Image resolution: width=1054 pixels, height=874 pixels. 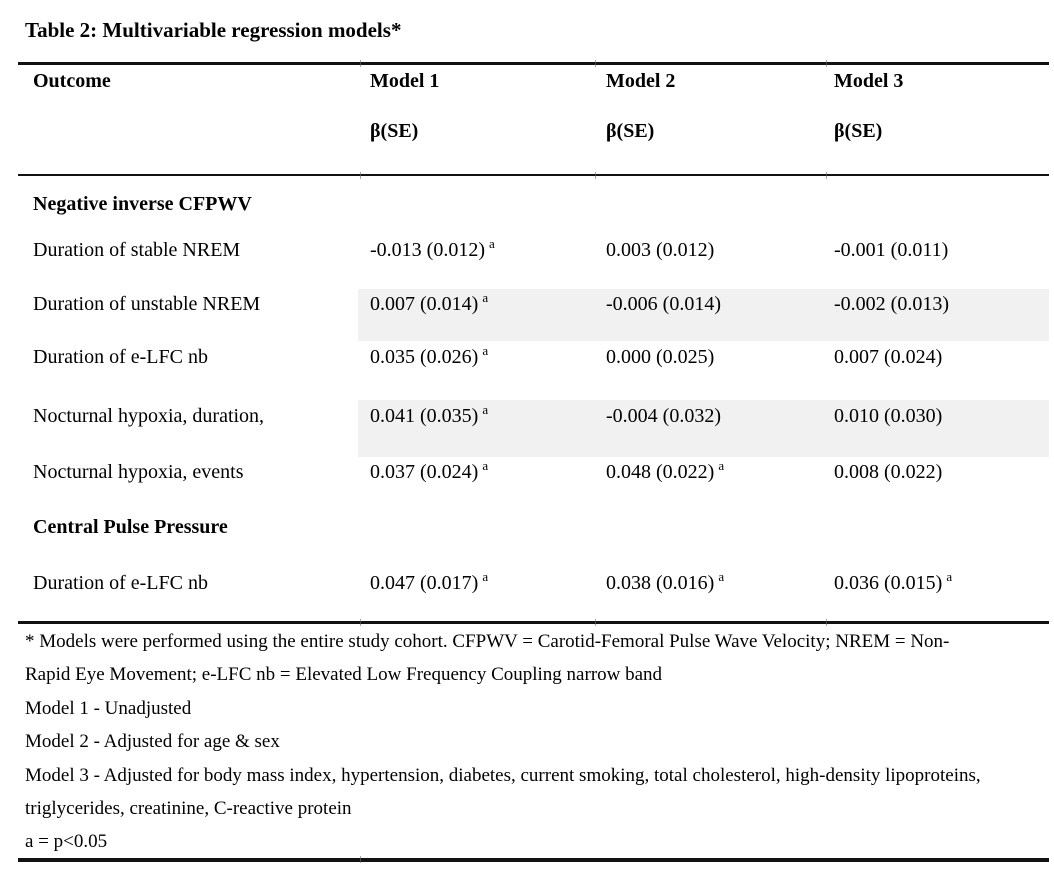 What do you see at coordinates (424, 304) in the screenshot?
I see `beta-se-value: 0.007 (0.014)` at bounding box center [424, 304].